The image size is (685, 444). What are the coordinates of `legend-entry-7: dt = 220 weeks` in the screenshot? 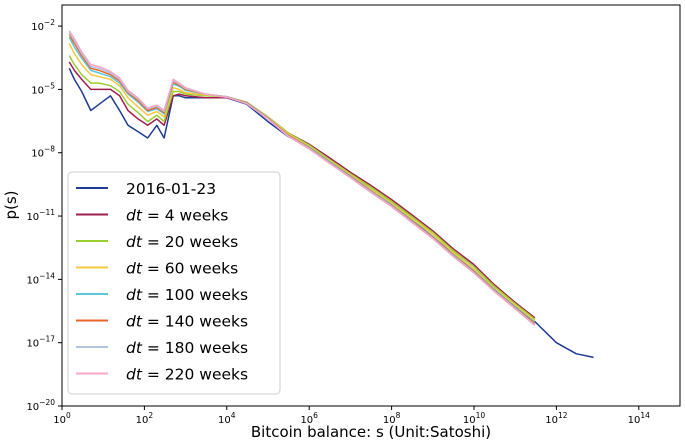 It's located at (187, 375).